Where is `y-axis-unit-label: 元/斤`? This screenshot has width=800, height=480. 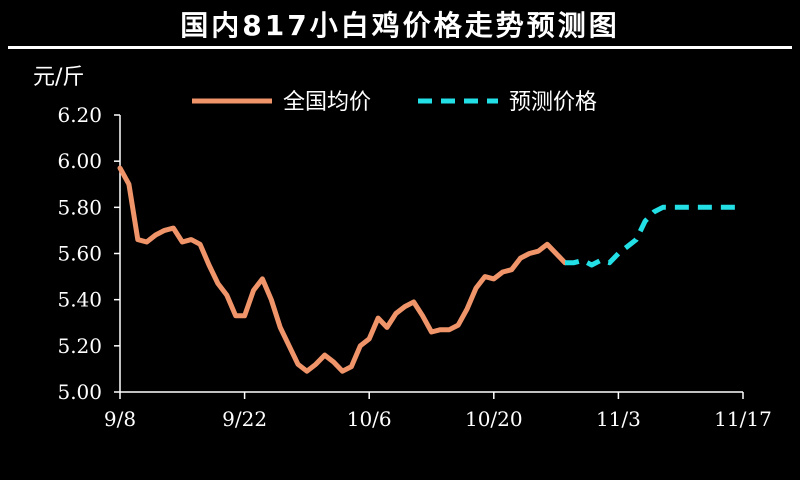 y-axis-unit-label: 元/斤 is located at coordinates (58, 77).